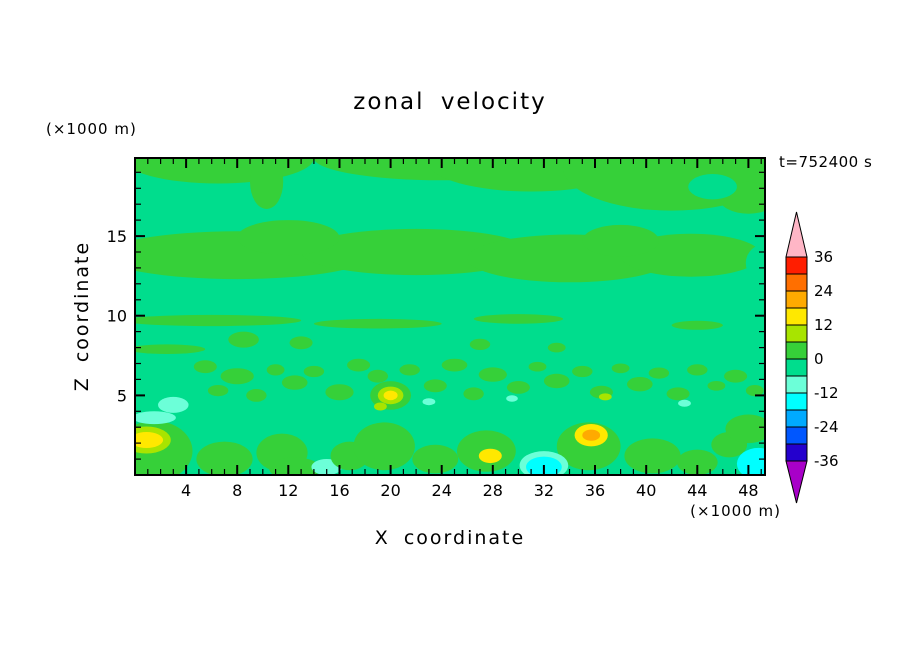 Image resolution: width=904 pixels, height=654 pixels. I want to click on x-tick-label: 36, so click(595, 490).